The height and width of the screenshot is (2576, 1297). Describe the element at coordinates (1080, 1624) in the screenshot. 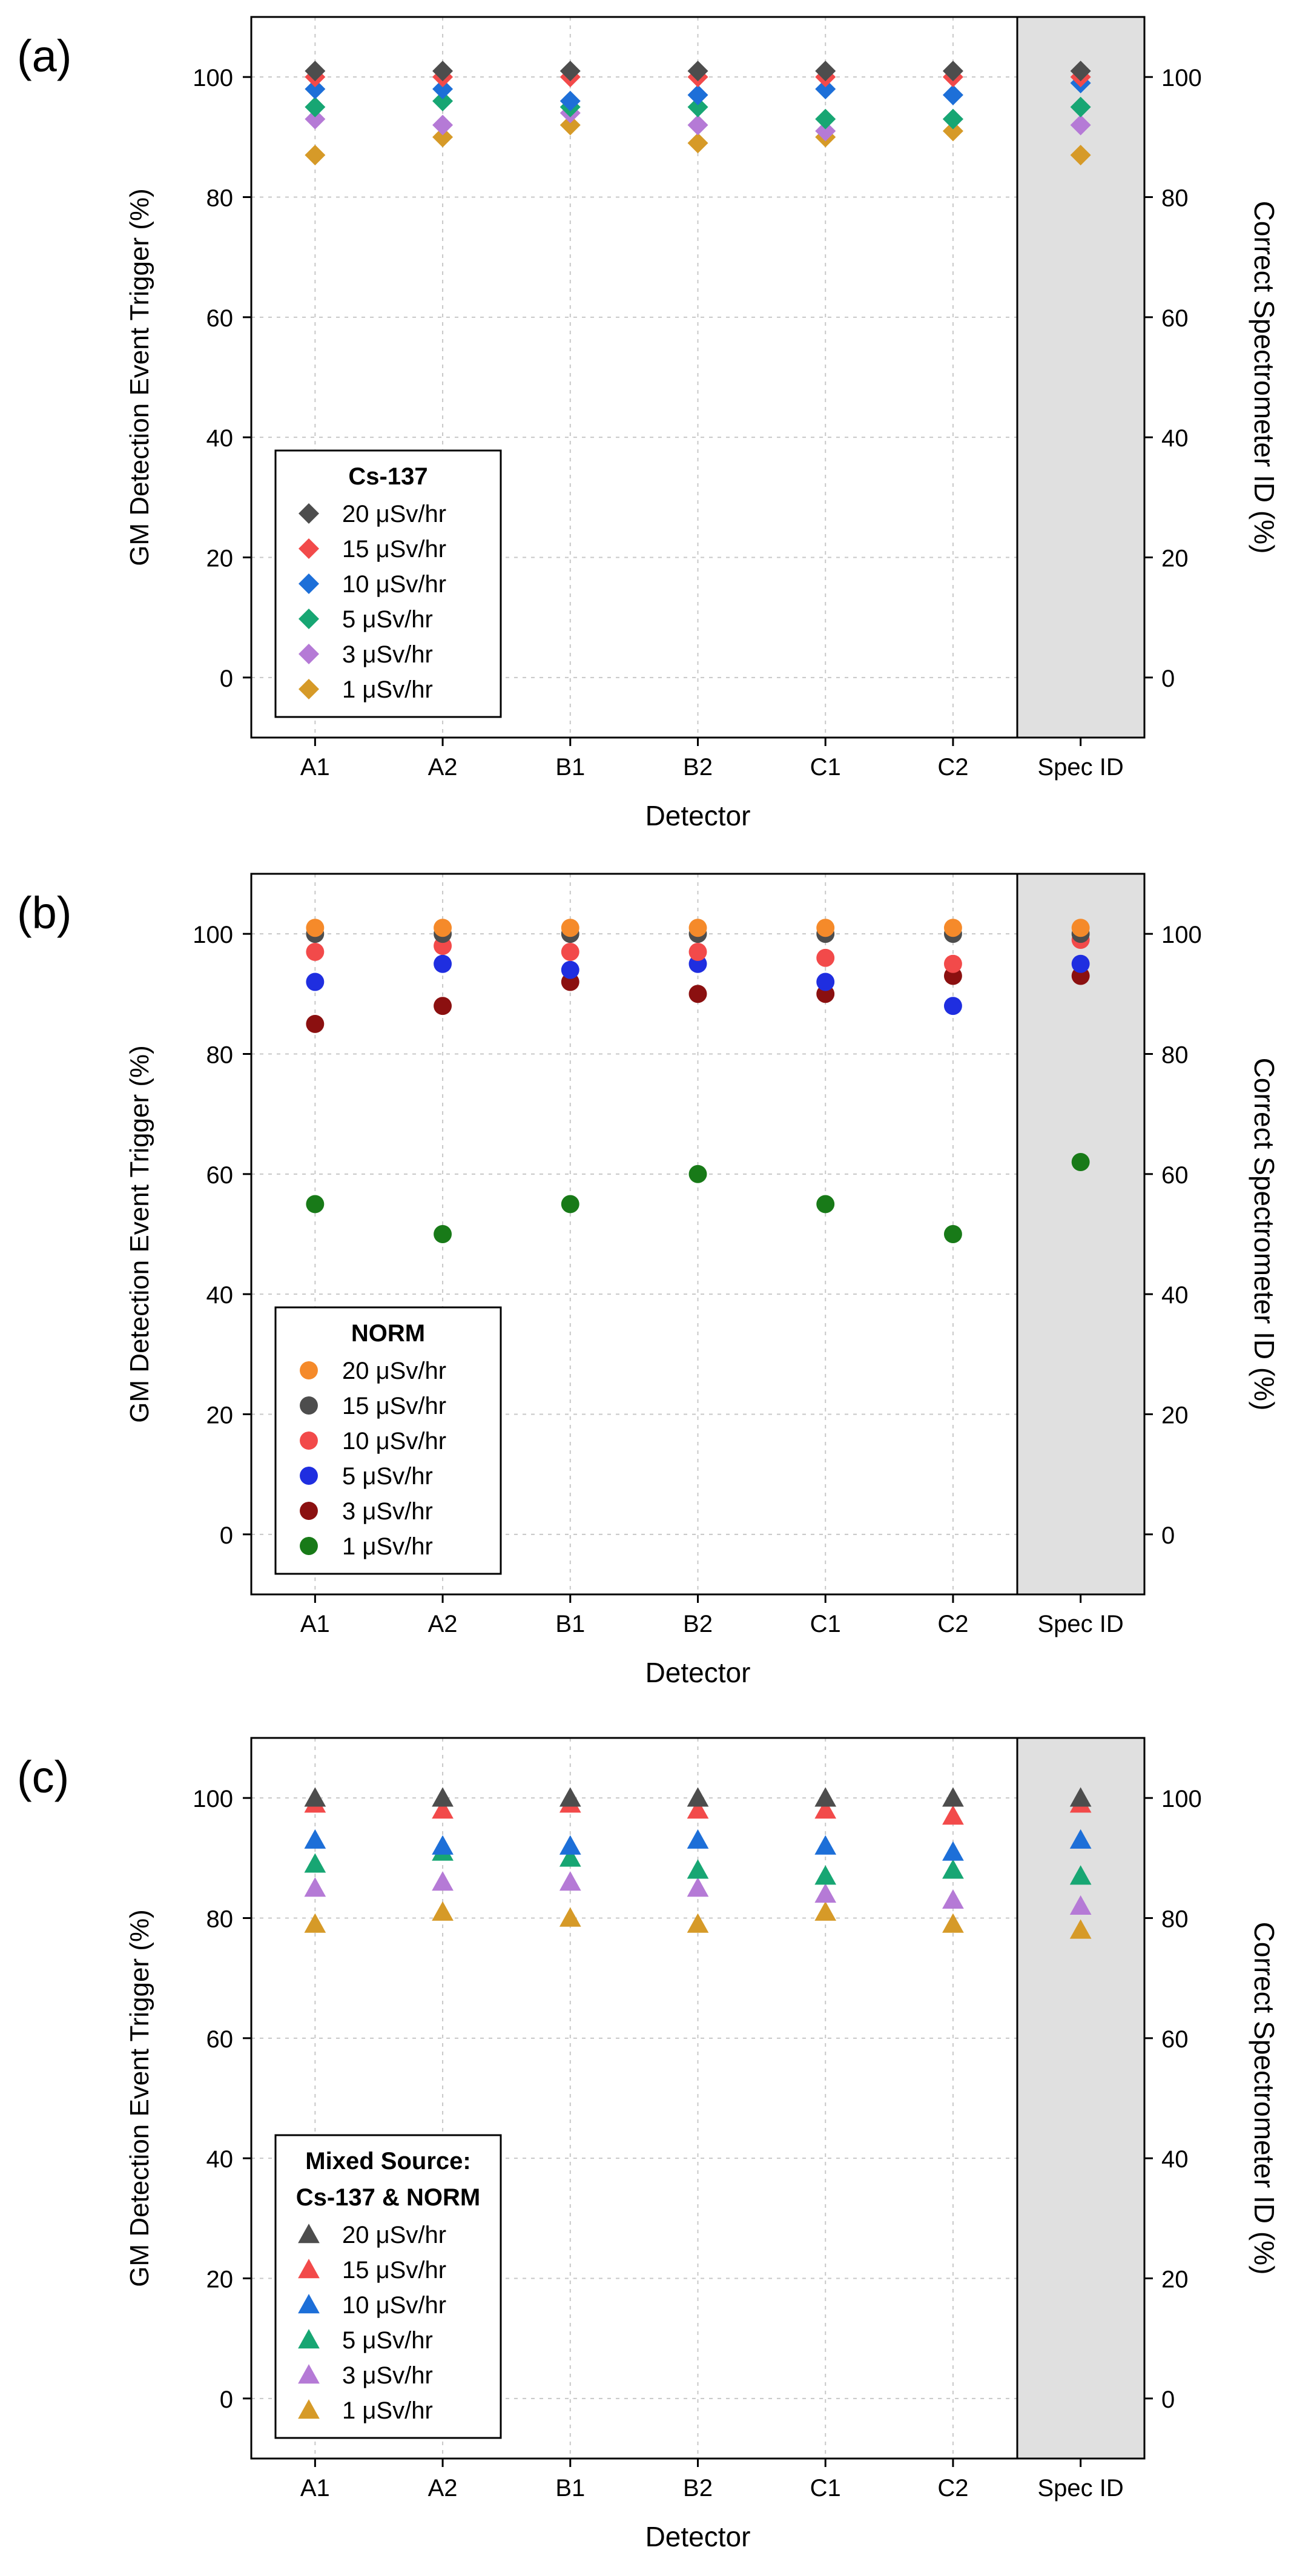

I see `x-tick-label: Spec ID` at that location.